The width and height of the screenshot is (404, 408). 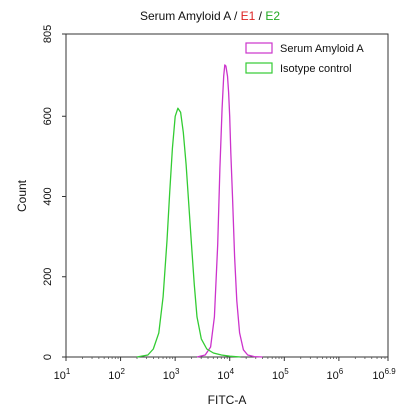 What do you see at coordinates (272, 16) in the screenshot?
I see `chart-title-e2: E2` at bounding box center [272, 16].